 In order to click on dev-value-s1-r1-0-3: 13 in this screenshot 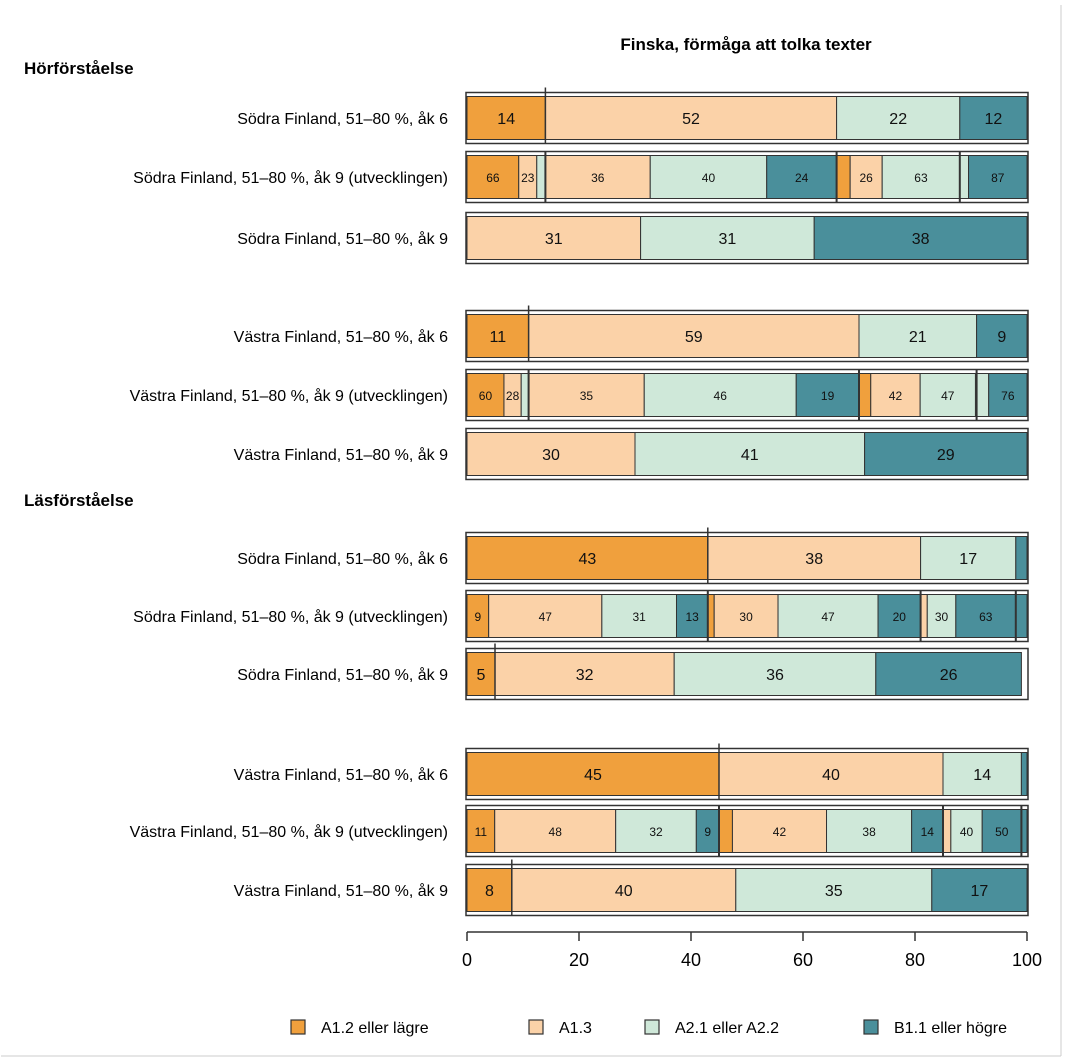, I will do `click(692, 617)`.